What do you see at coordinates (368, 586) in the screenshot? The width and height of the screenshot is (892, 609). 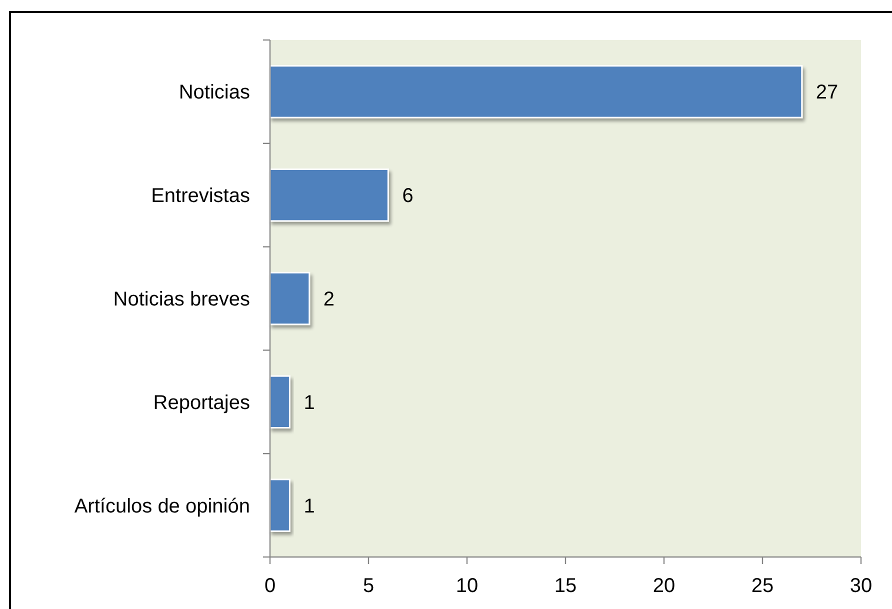 I see `x-tick-label: 5` at bounding box center [368, 586].